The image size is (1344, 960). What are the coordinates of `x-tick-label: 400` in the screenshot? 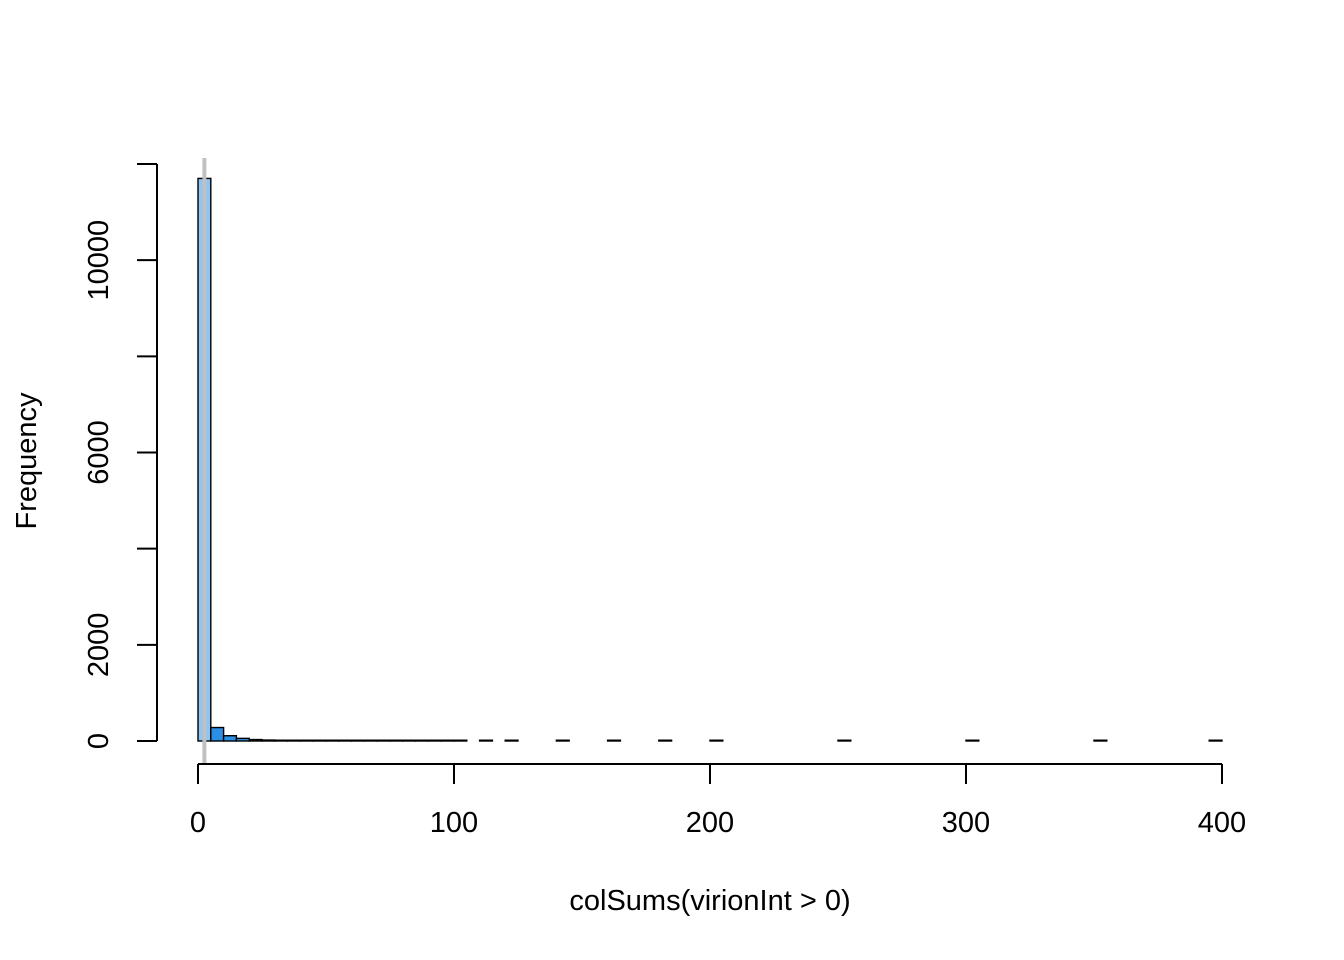 It's located at (1222, 823).